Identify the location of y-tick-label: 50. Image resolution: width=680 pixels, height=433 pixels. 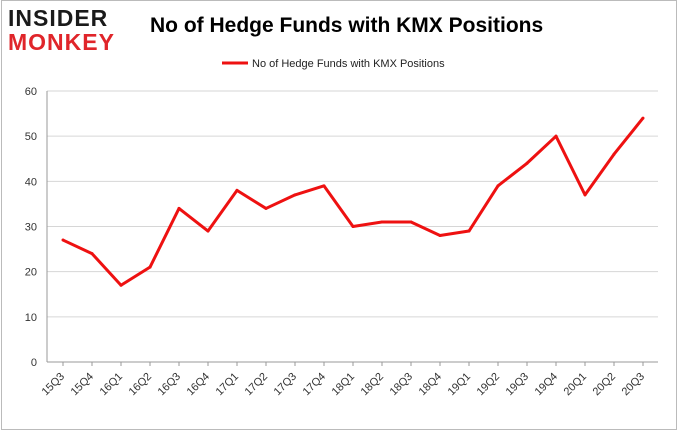
(31, 137).